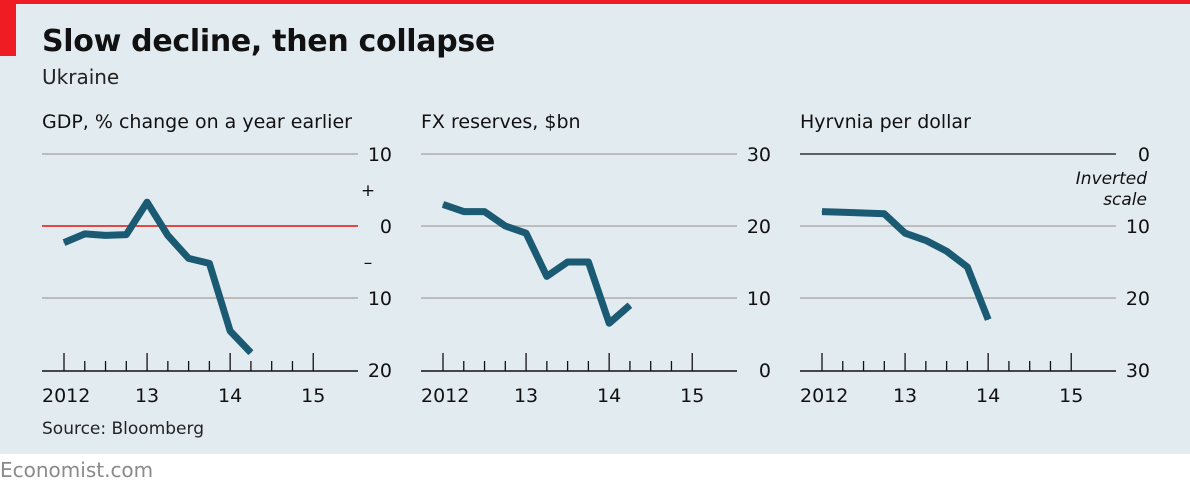 This screenshot has width=1190, height=492. Describe the element at coordinates (1125, 200) in the screenshot. I see `hryvnia-annotation: scale` at that location.